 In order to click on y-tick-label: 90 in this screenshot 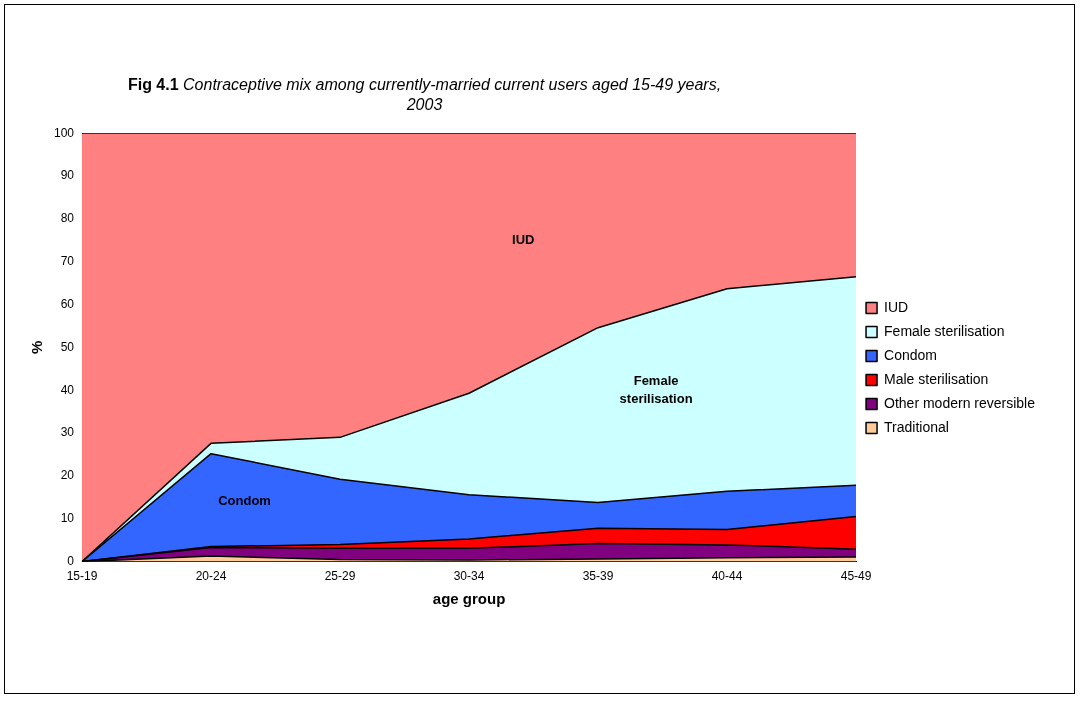, I will do `click(67, 175)`.